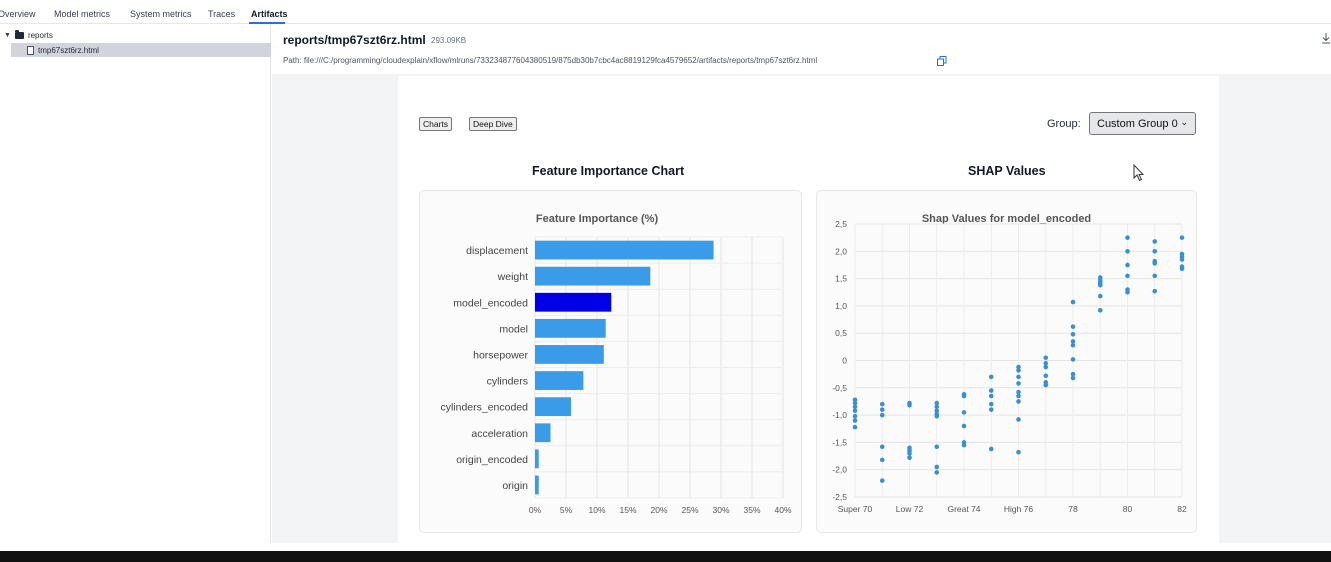 The image size is (1331, 562). Describe the element at coordinates (553, 407) in the screenshot. I see `bar-cylinders-encoded` at that location.